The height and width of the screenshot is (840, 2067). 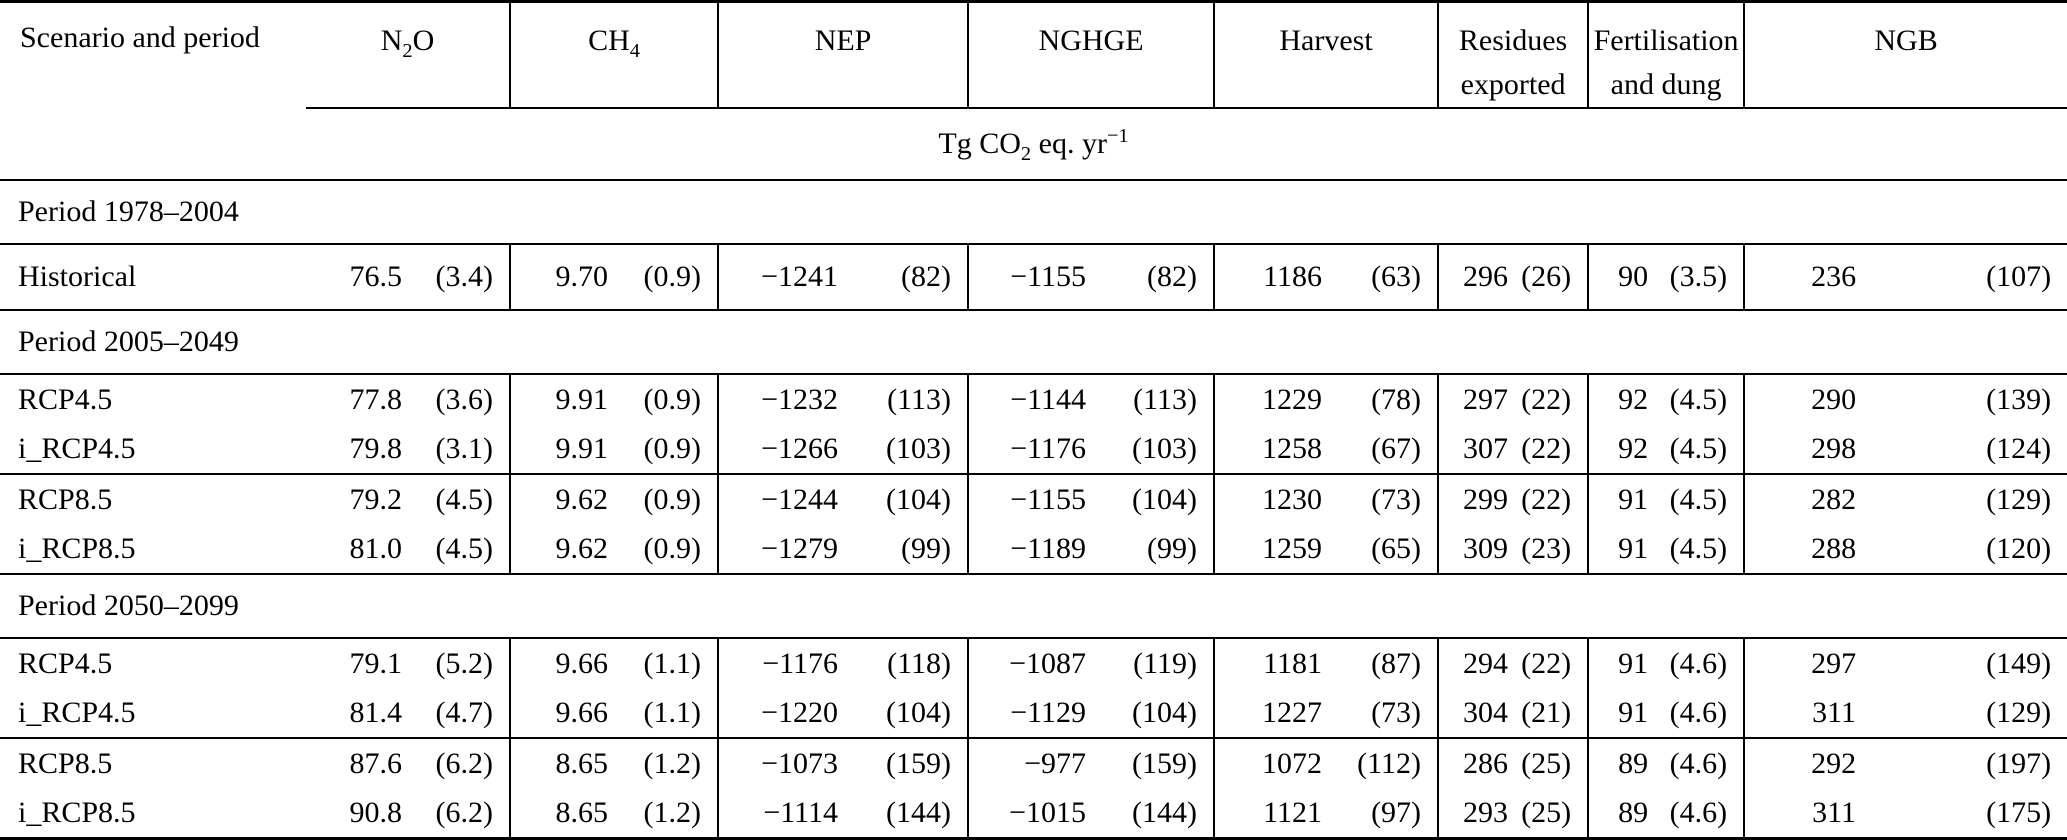 I want to click on column-label-text: NGB, so click(x=1906, y=40).